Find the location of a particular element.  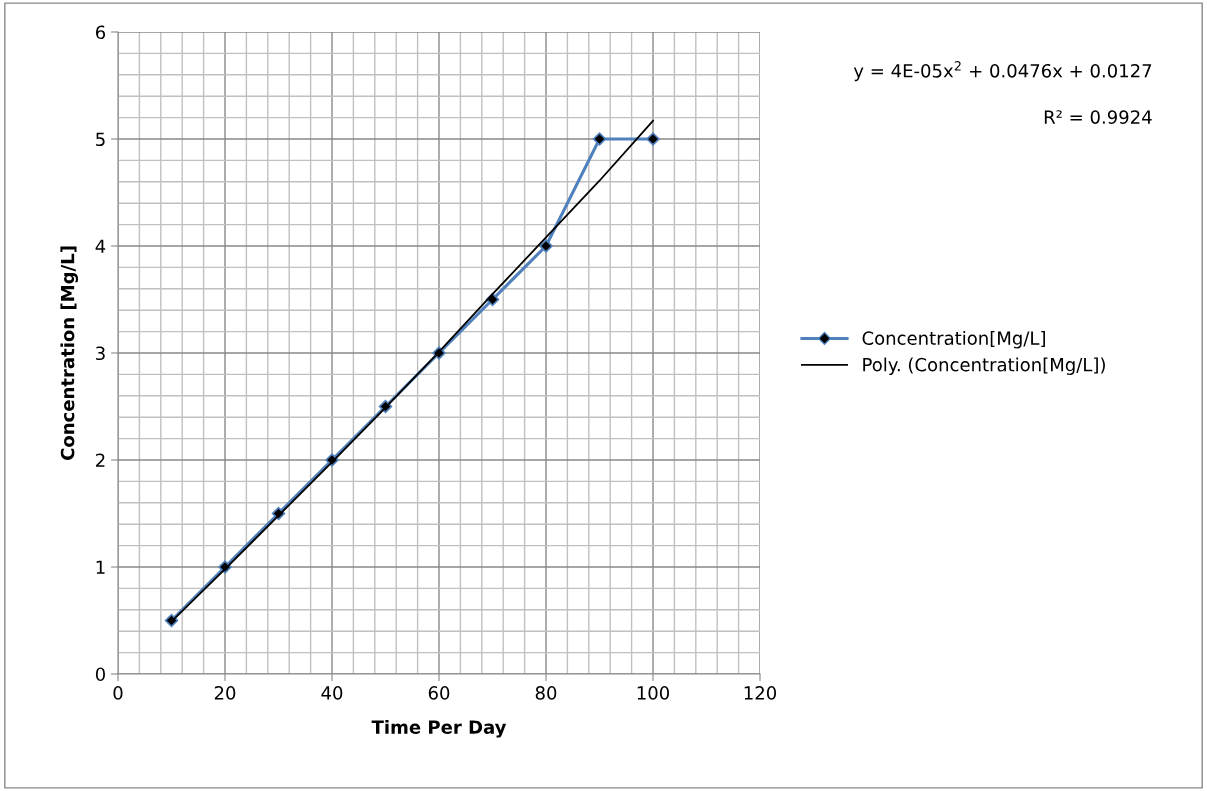

text: y = 4E-05x$^{2}$ + 0.0476x + 0.0127 is located at coordinates (1002, 71).